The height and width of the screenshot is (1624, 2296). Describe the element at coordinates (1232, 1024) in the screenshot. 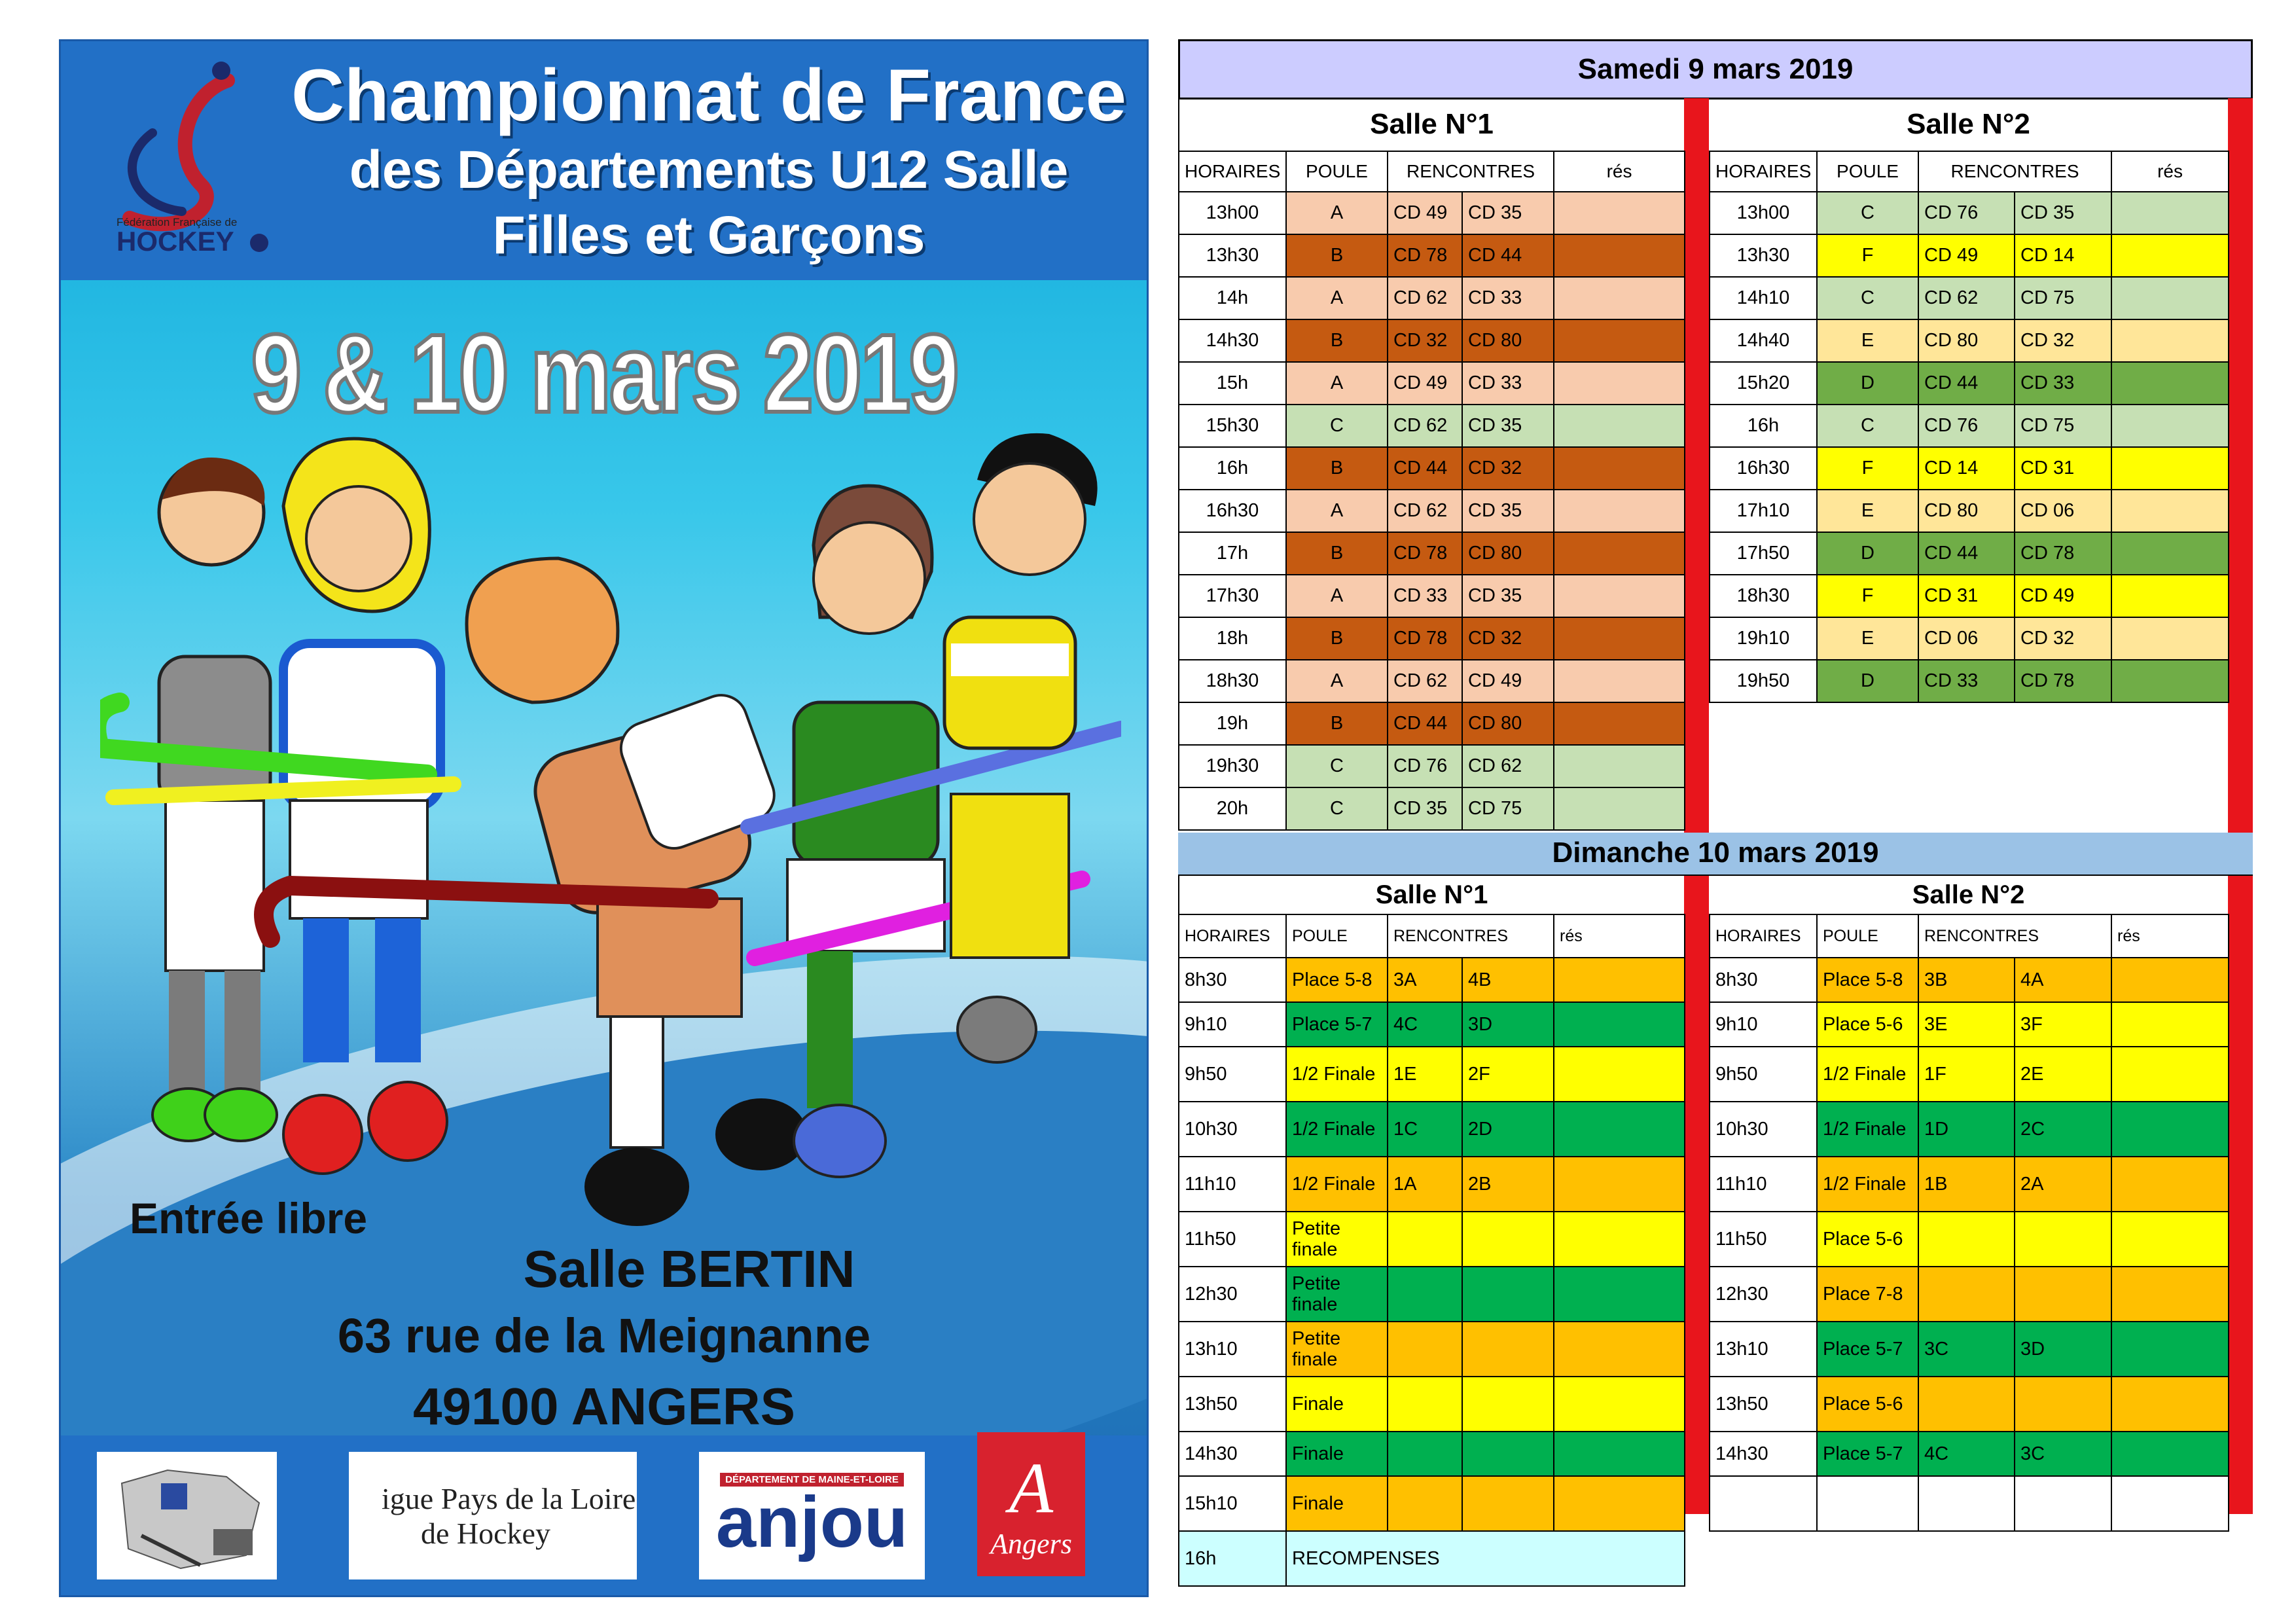

I see `cell-horaire: 9h10` at that location.